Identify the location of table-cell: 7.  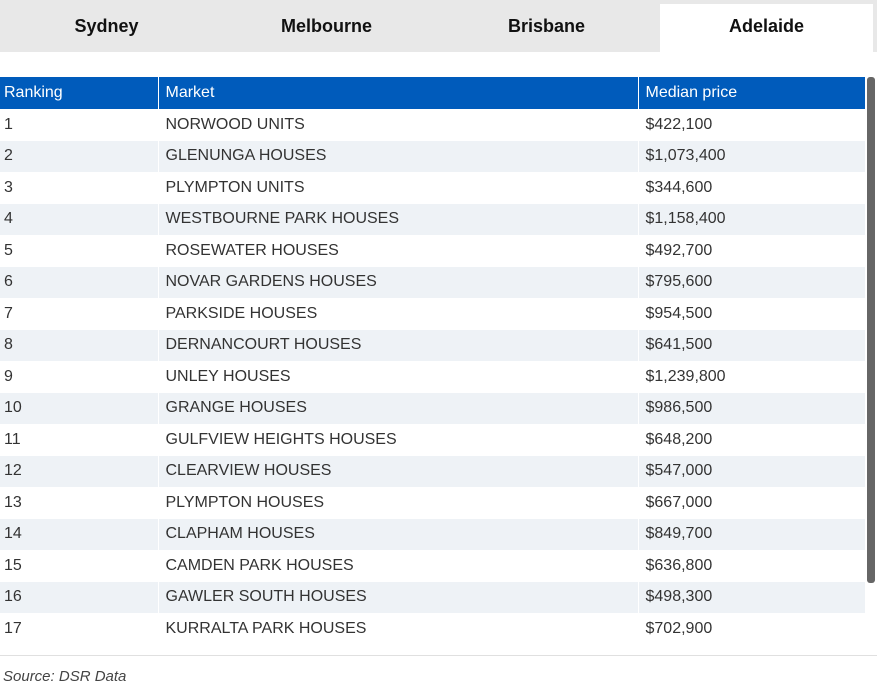
(79, 314).